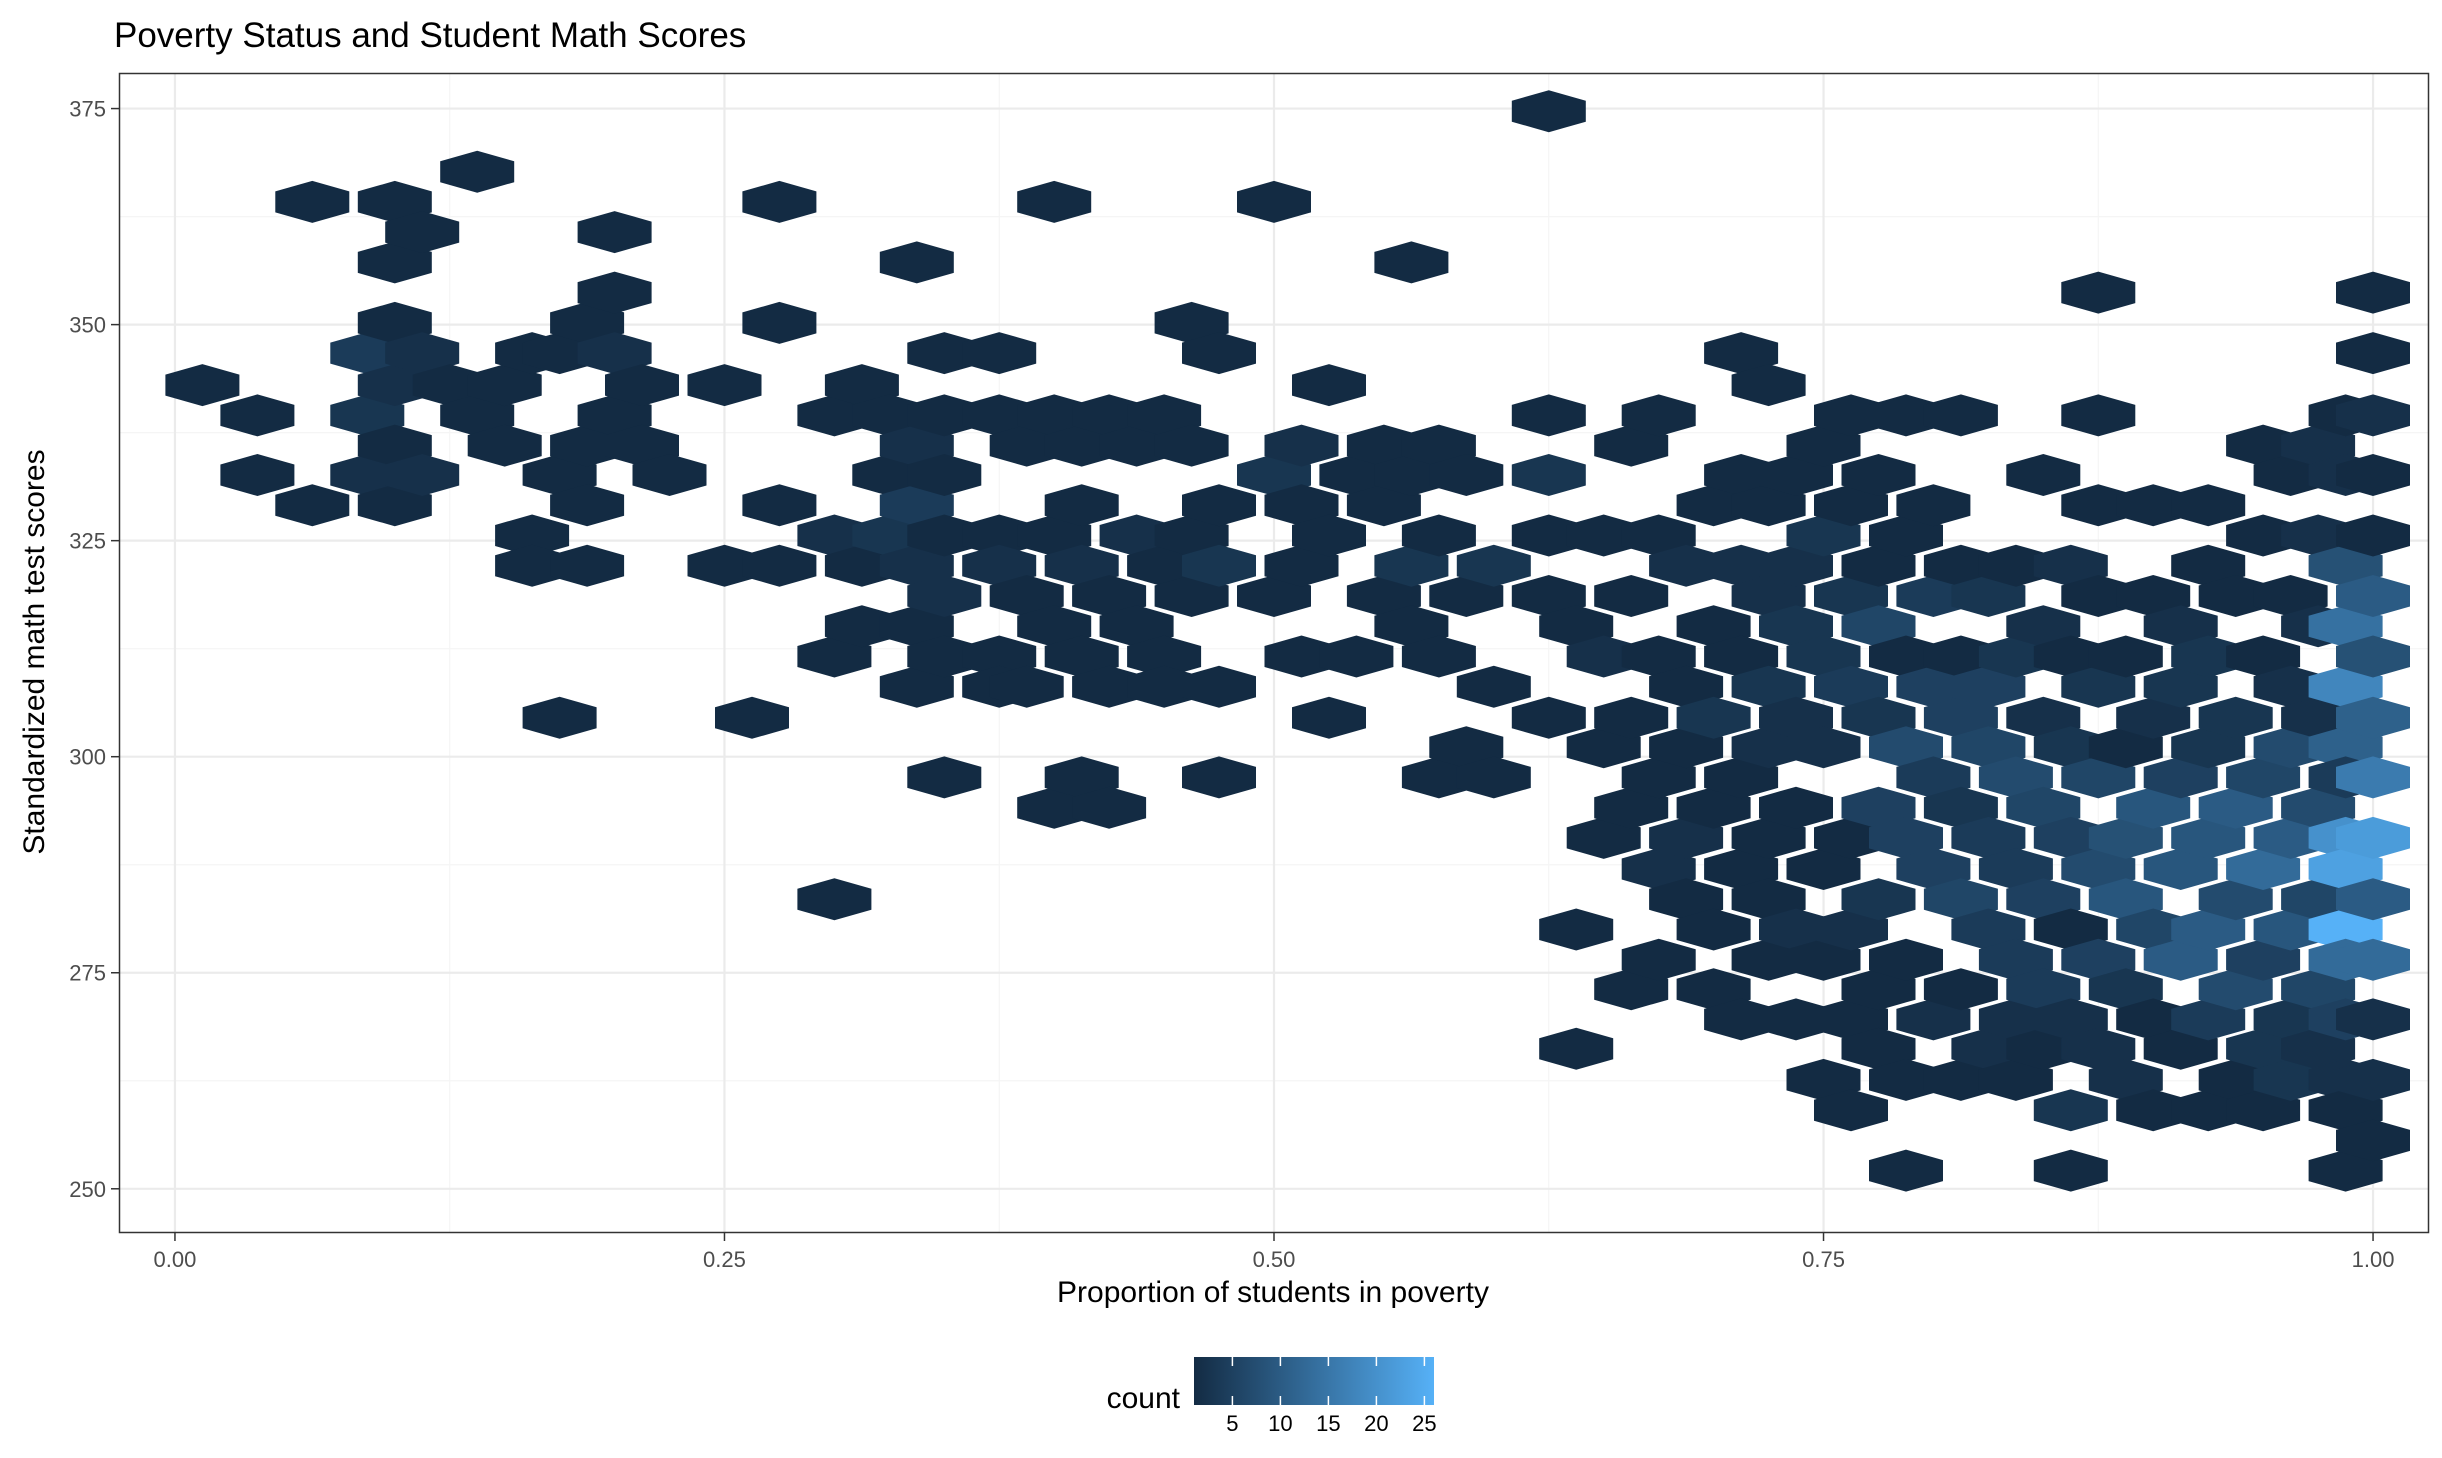 This screenshot has width=2442, height=1458. I want to click on y-tick-label: 300, so click(87, 757).